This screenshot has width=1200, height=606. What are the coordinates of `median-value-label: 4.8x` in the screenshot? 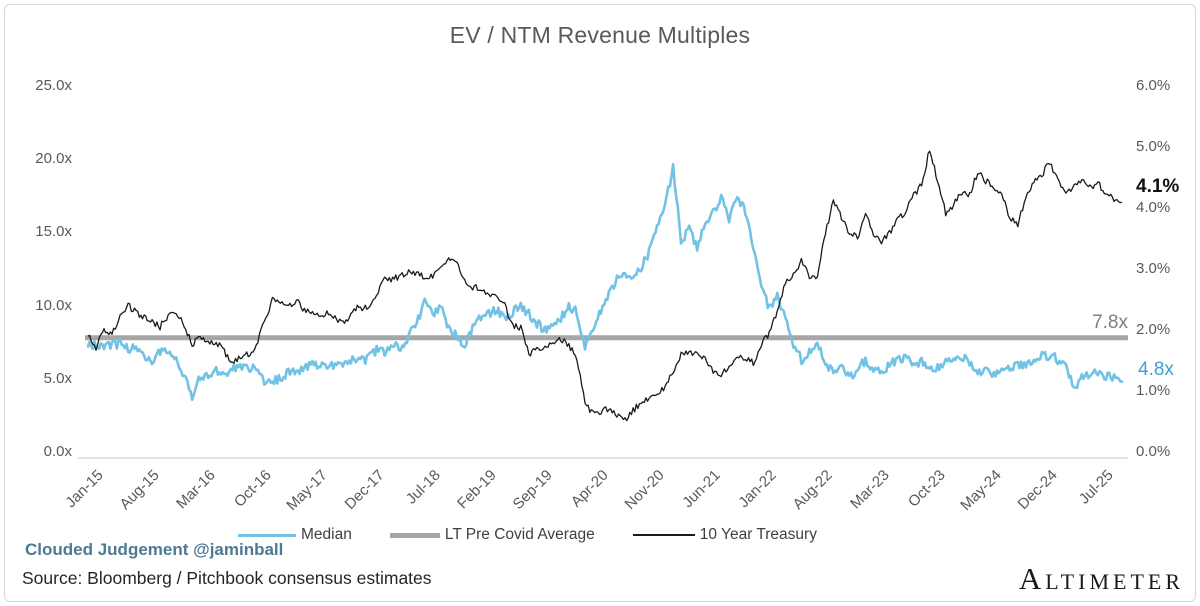 It's located at (1156, 369).